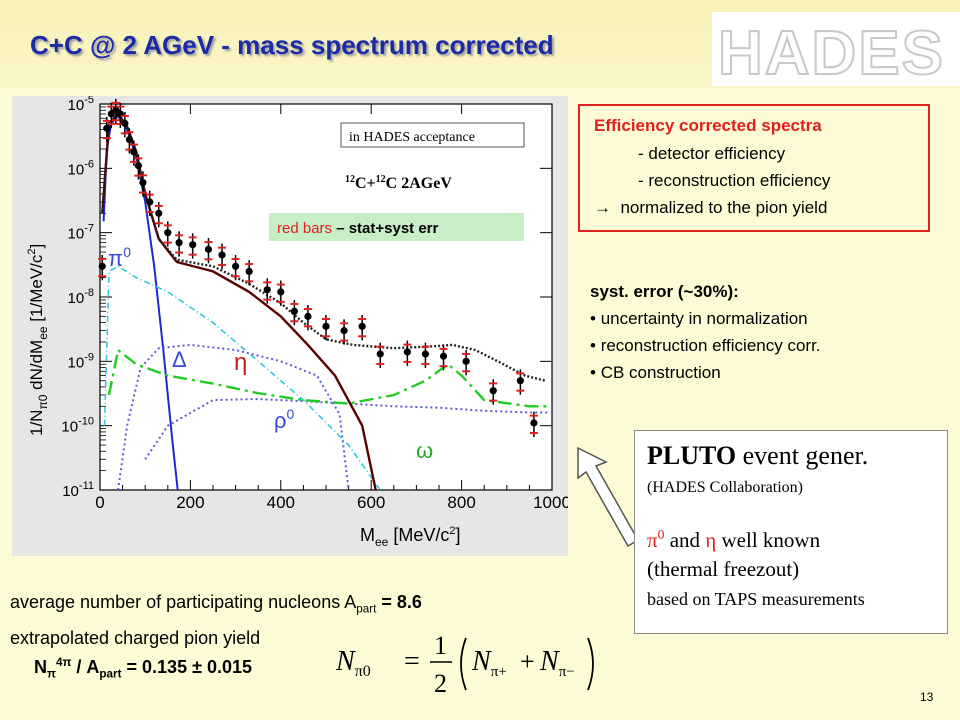 Image resolution: width=960 pixels, height=720 pixels. I want to click on pion-yield-number: = 0.135 ± 0.015, so click(186, 667).